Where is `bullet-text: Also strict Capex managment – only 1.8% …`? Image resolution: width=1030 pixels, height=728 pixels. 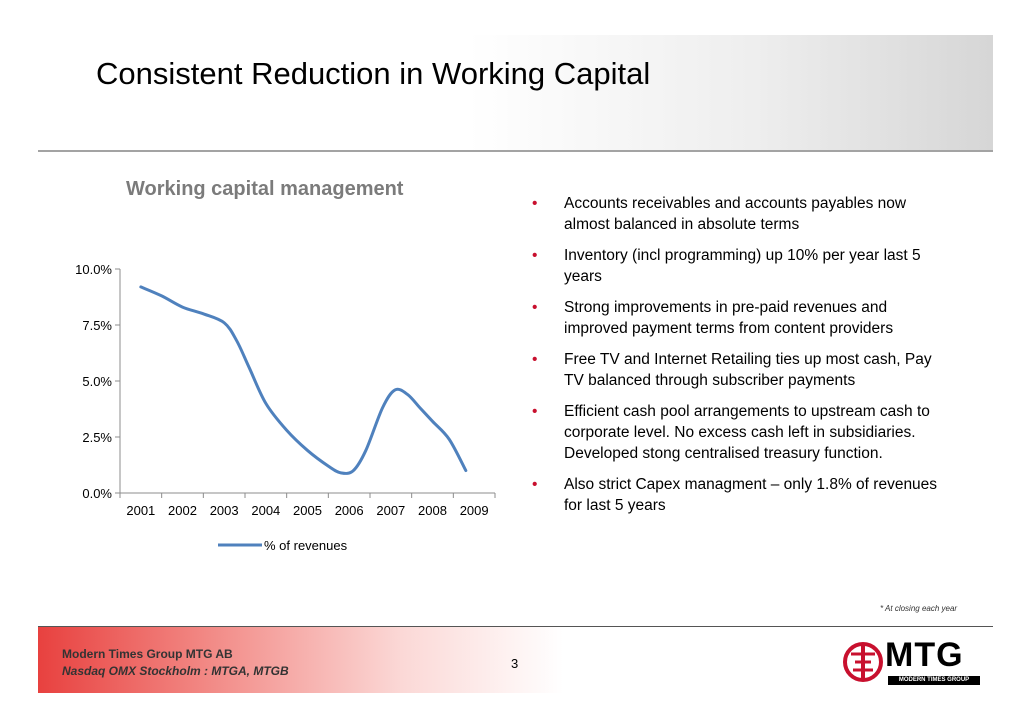 bullet-text: Also strict Capex managment – only 1.8% … is located at coordinates (751, 495).